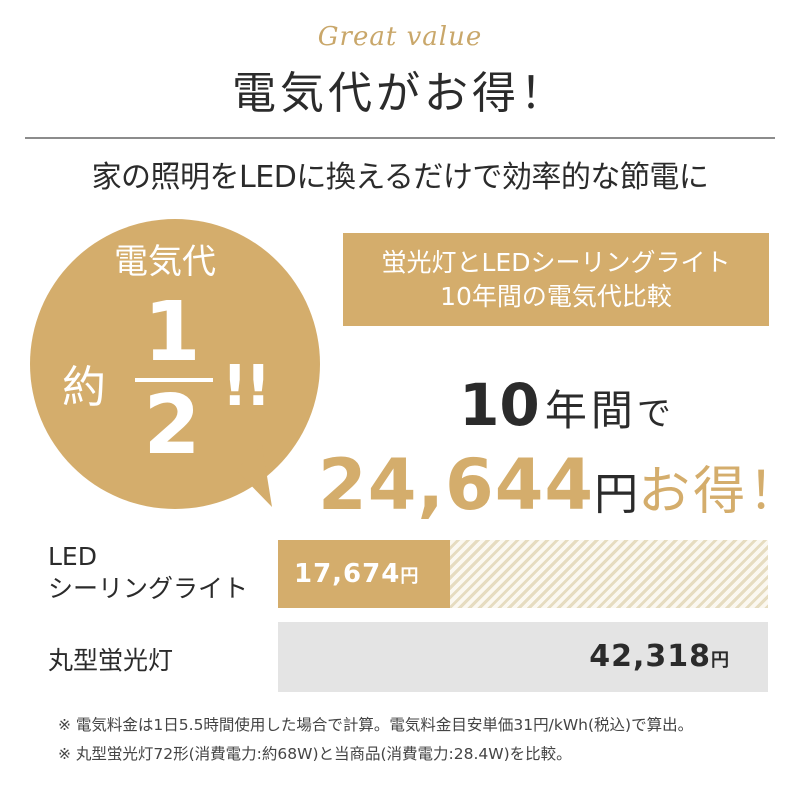  I want to click on fraction-numerator: 1, so click(172, 332).